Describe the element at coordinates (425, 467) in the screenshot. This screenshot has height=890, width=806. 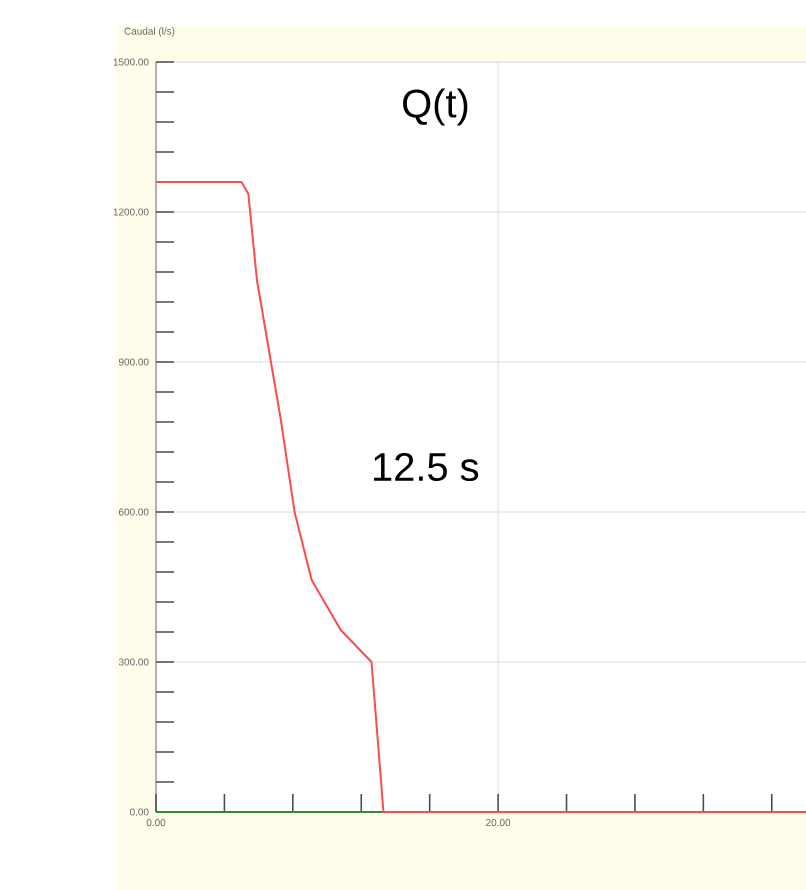
I see `annotation: 12.5 s` at that location.